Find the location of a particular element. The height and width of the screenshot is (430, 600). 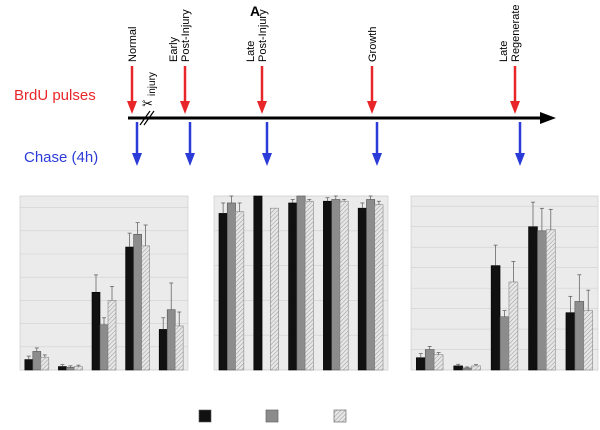

chart-panel-c is located at coordinates (301, 283).